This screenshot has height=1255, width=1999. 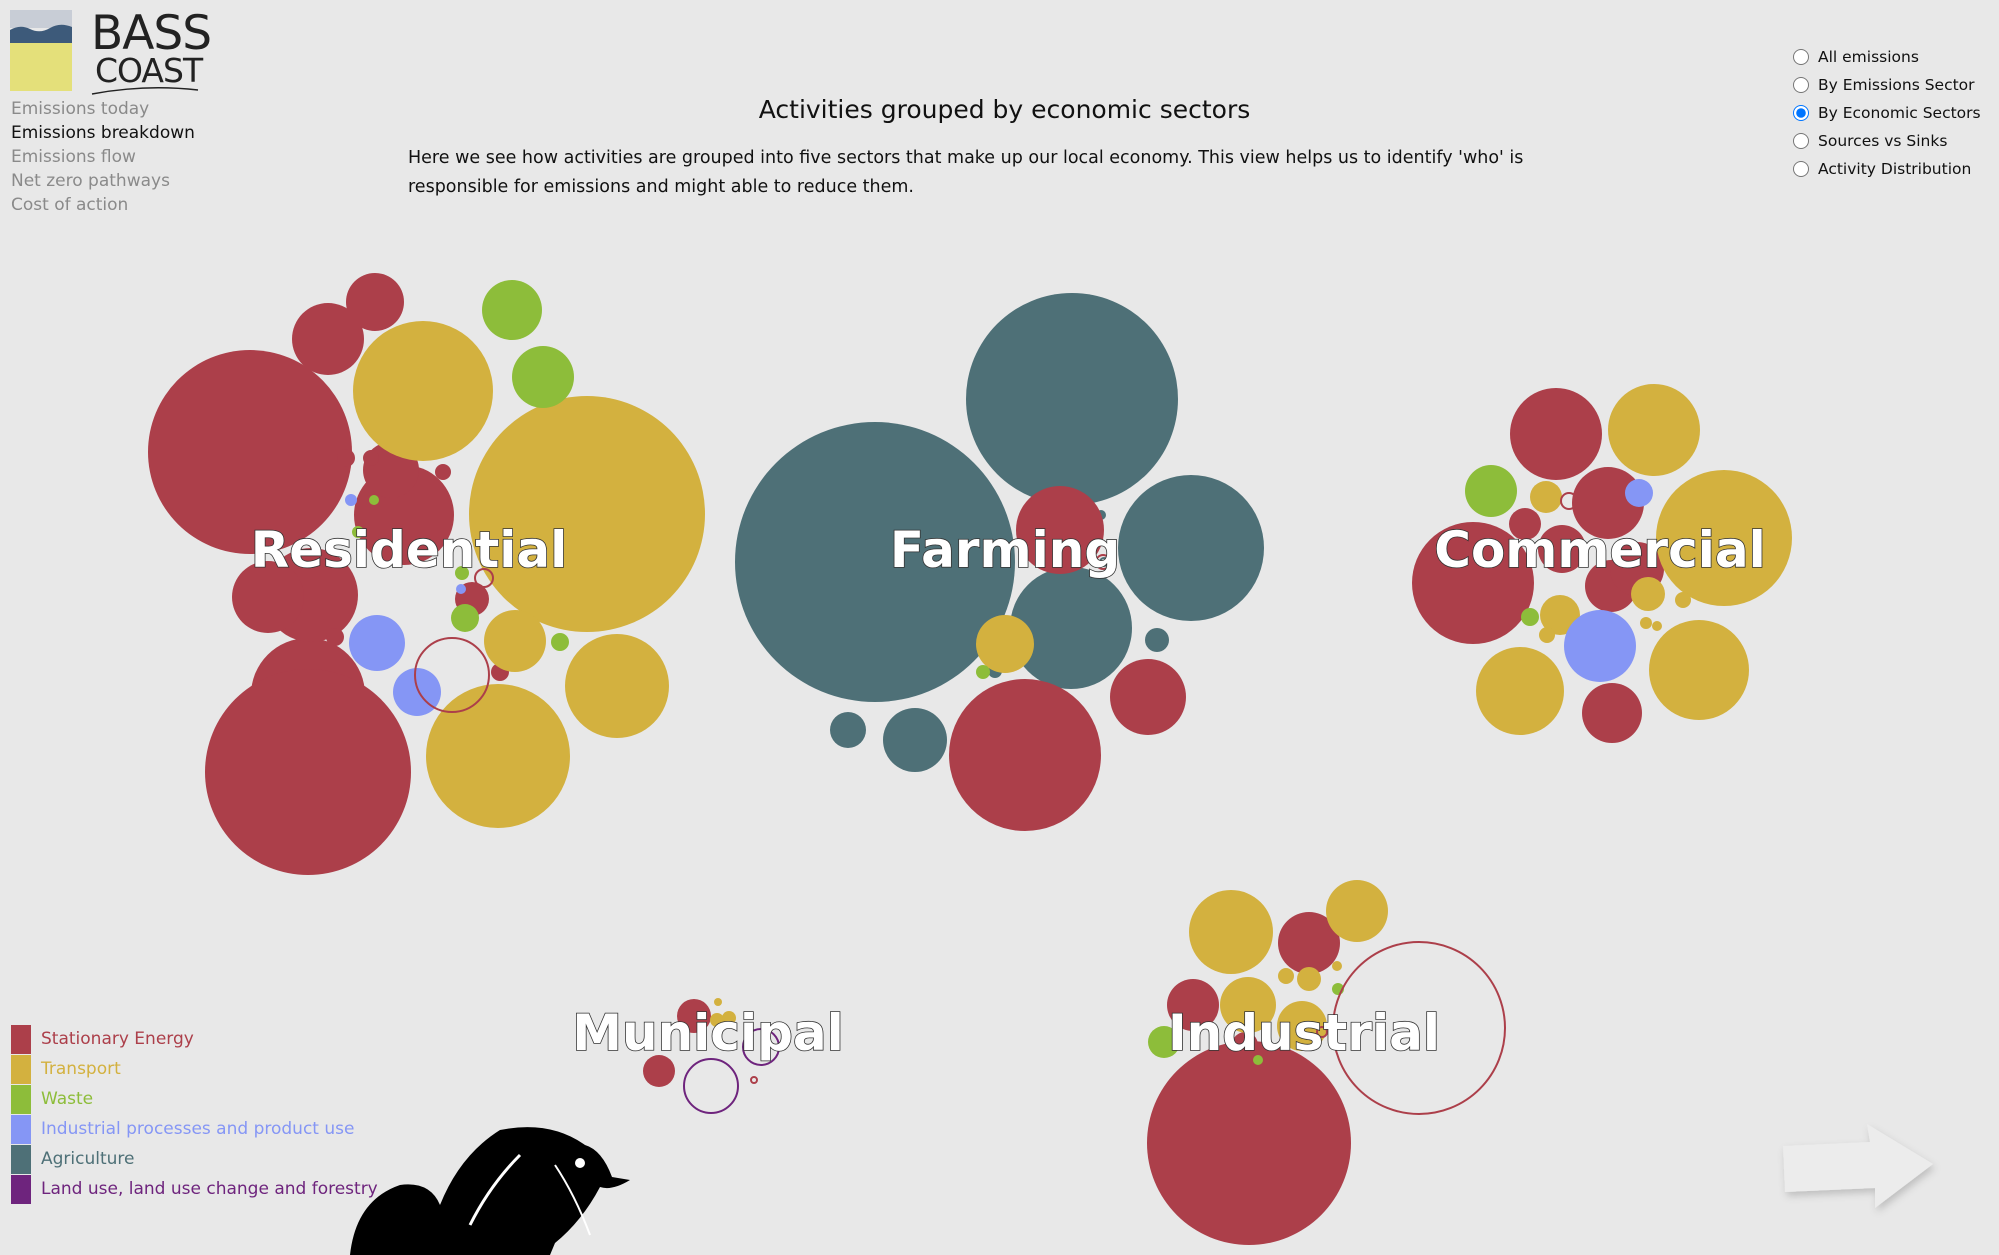 What do you see at coordinates (90, 181) in the screenshot?
I see `nav-item-net-zero-pathways: Net zero pathways` at bounding box center [90, 181].